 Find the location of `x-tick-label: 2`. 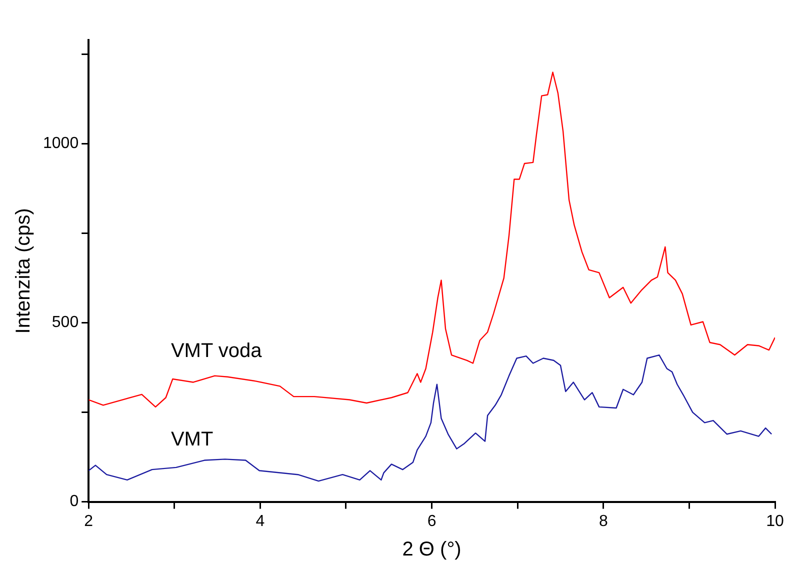

x-tick-label: 2 is located at coordinates (89, 521).